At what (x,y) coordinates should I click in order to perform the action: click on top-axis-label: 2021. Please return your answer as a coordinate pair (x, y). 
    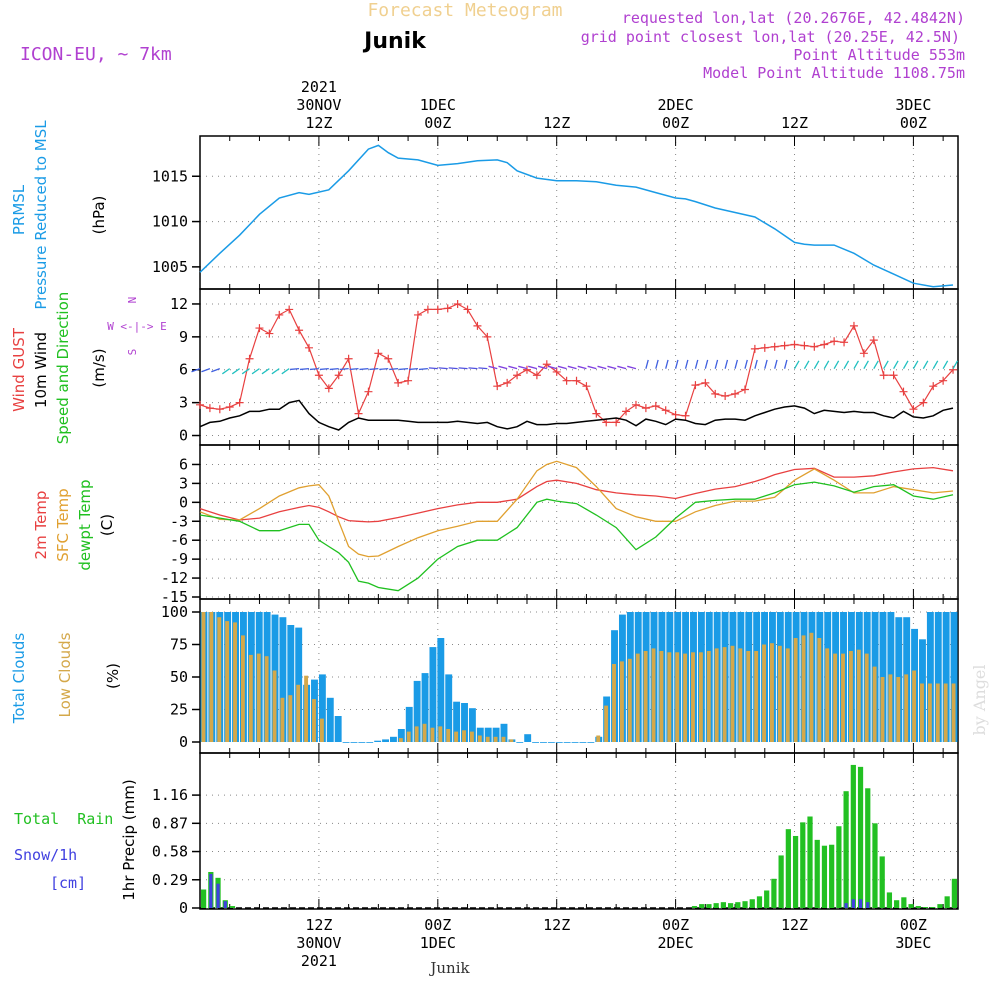
    Looking at the image, I should click on (319, 87).